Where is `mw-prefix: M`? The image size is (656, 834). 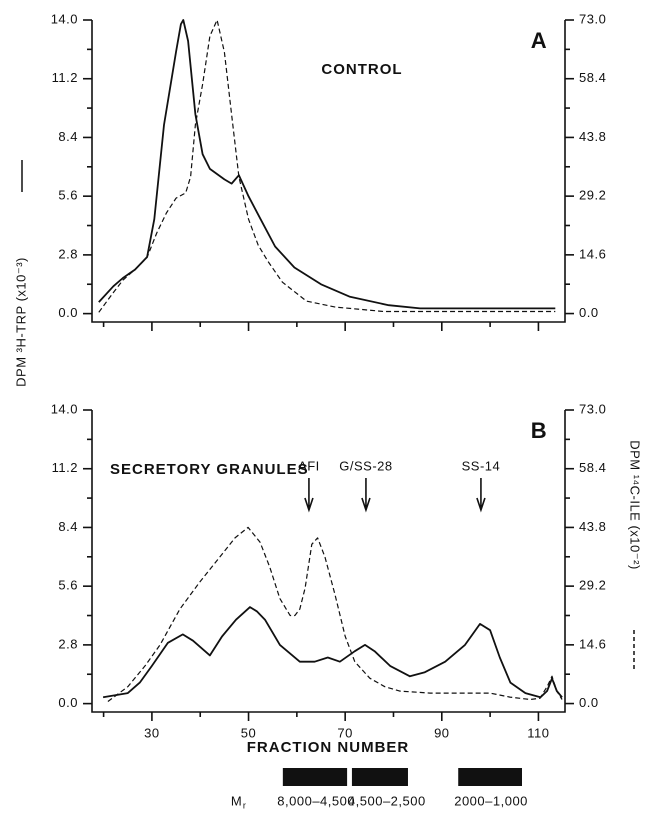
mw-prefix: M is located at coordinates (236, 800).